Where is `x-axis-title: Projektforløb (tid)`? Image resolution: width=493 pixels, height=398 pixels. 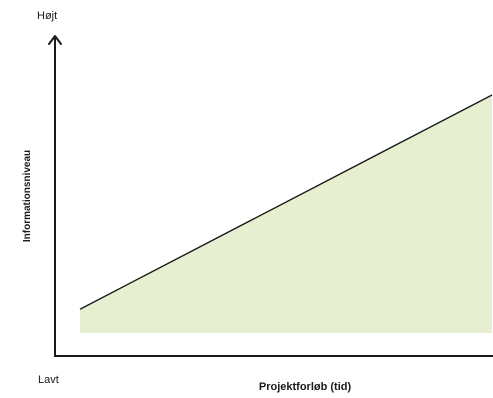
x-axis-title: Projektforløb (tid) is located at coordinates (305, 387).